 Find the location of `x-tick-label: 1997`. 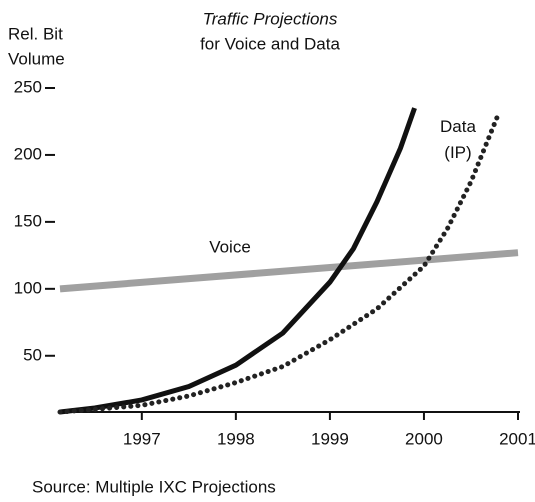

x-tick-label: 1997 is located at coordinates (142, 438).